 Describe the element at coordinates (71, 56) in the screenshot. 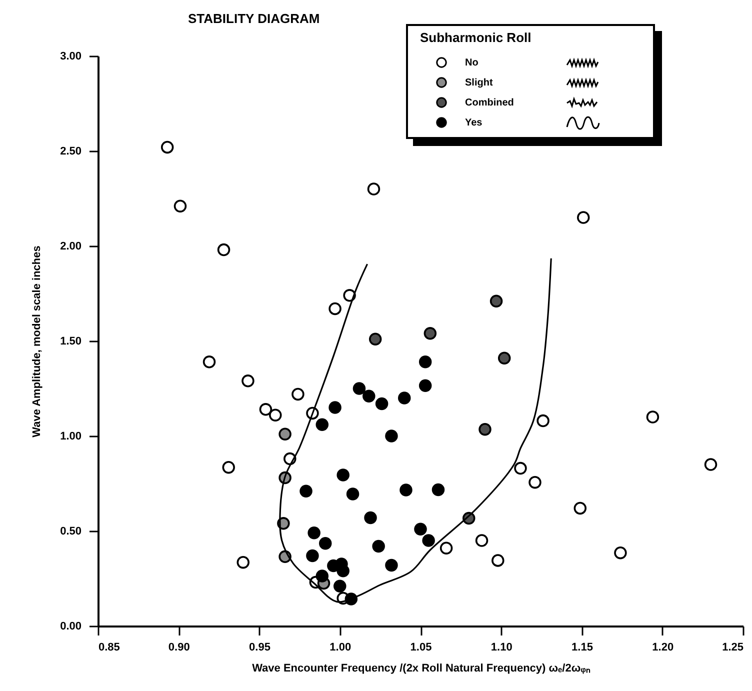

I see `y-tick-label: 3.00` at that location.